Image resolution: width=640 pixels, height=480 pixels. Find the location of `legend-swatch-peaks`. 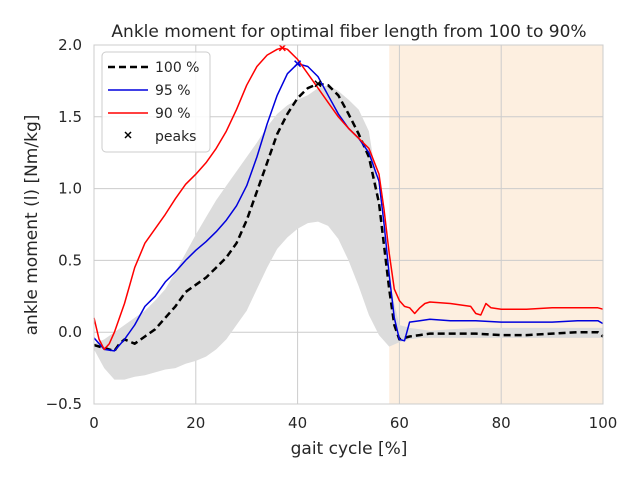

legend-swatch-peaks is located at coordinates (128, 135).